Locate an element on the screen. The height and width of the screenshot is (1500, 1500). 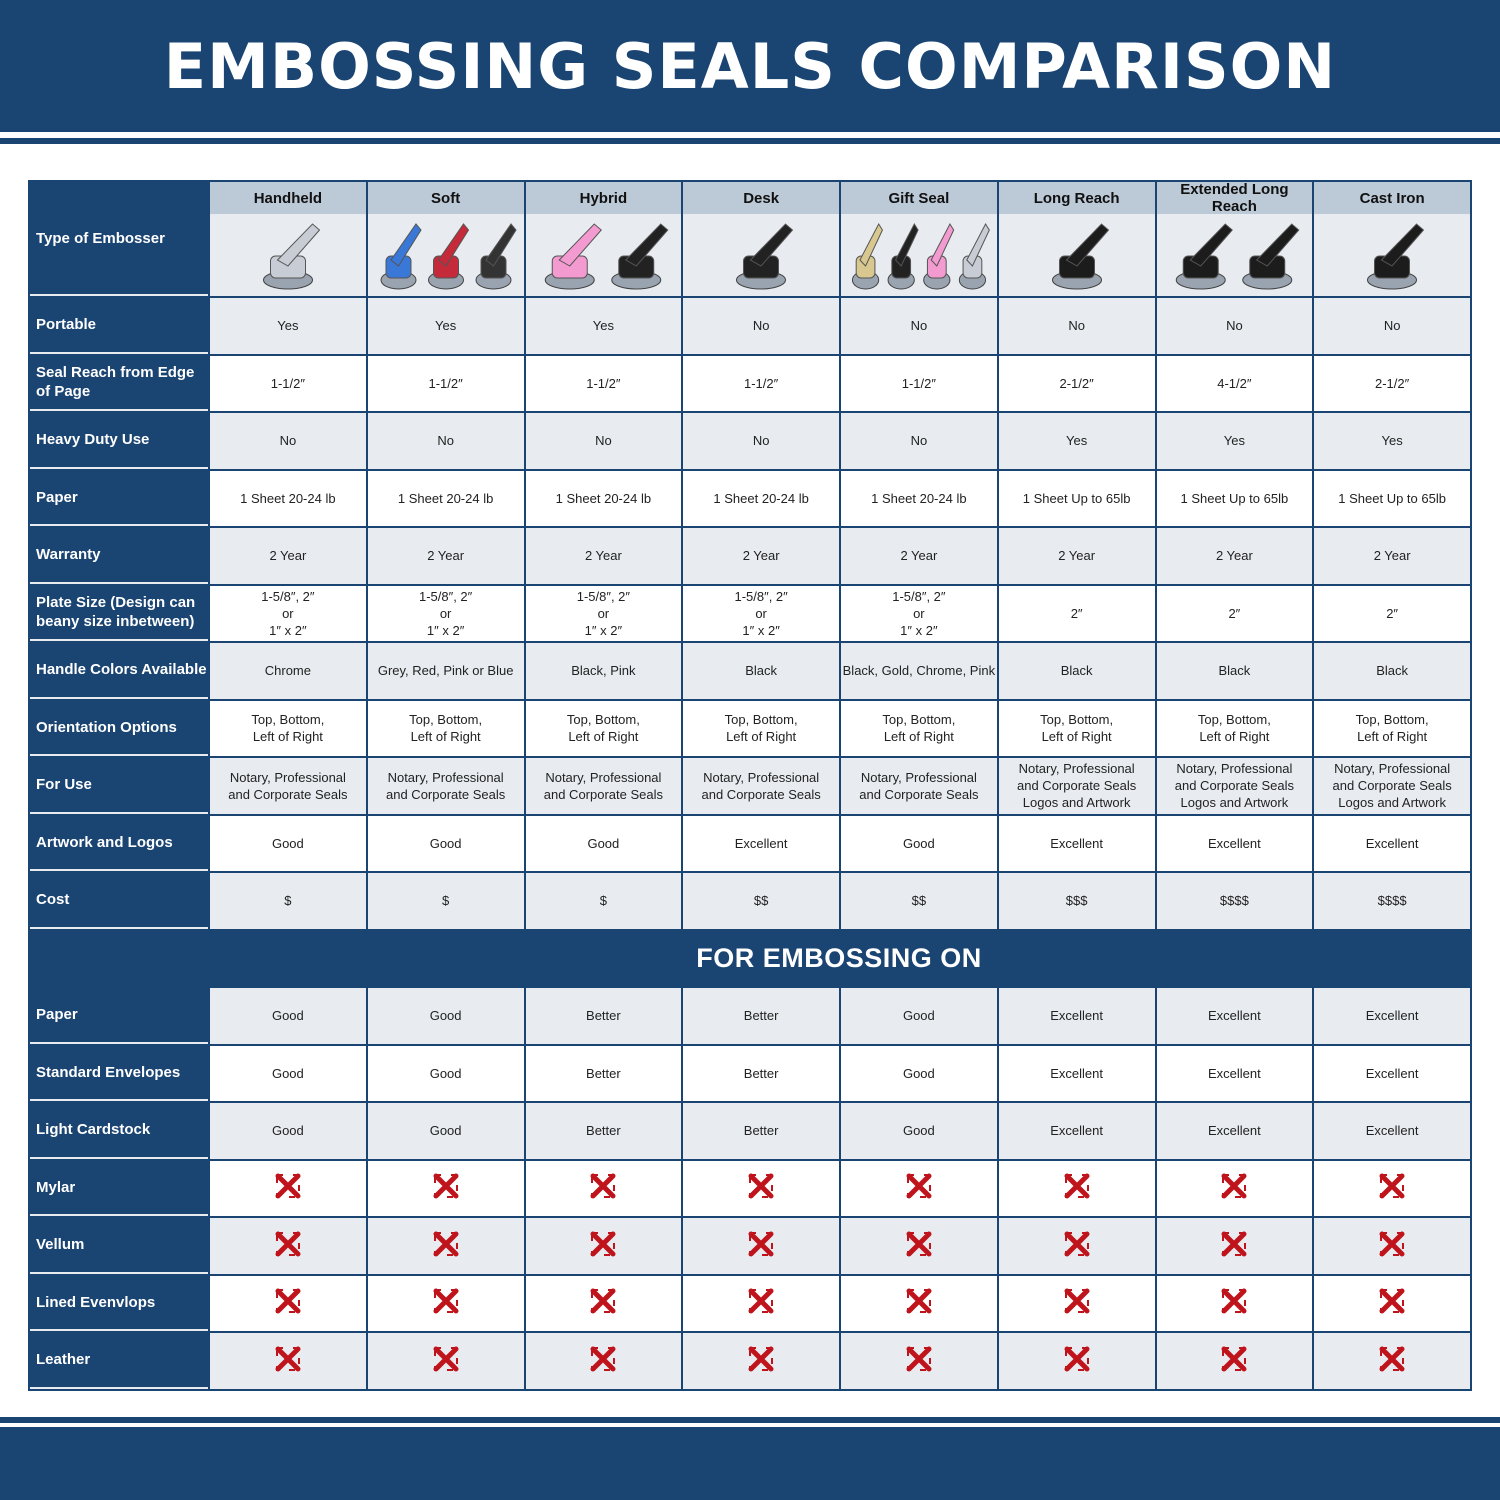
column-name: Hybrid is located at coordinates (603, 198).